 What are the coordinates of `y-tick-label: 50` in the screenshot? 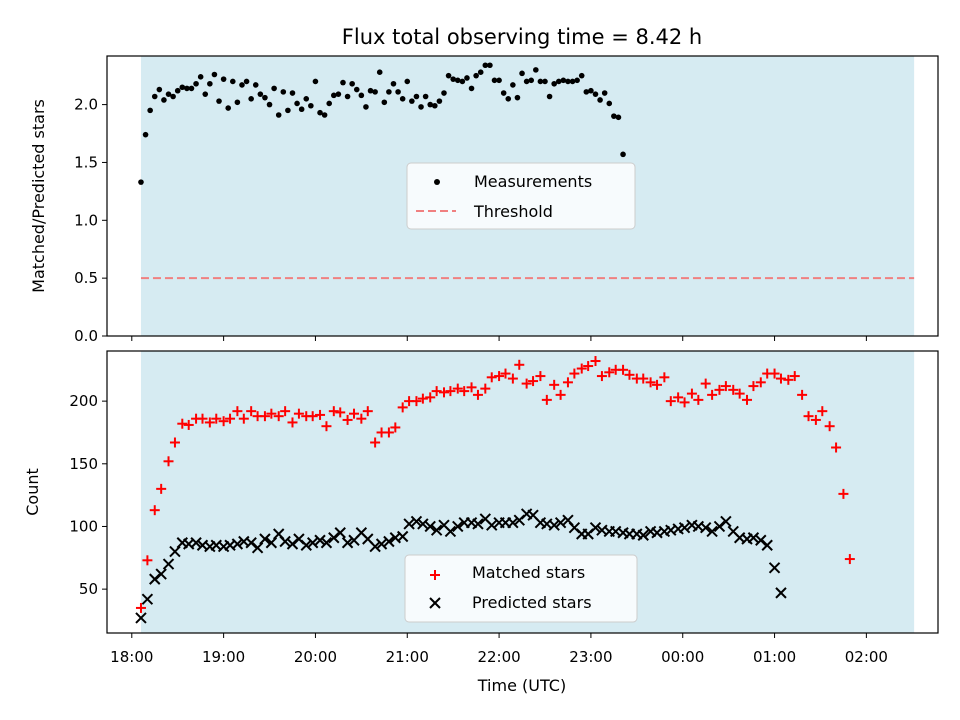 It's located at (88, 589).